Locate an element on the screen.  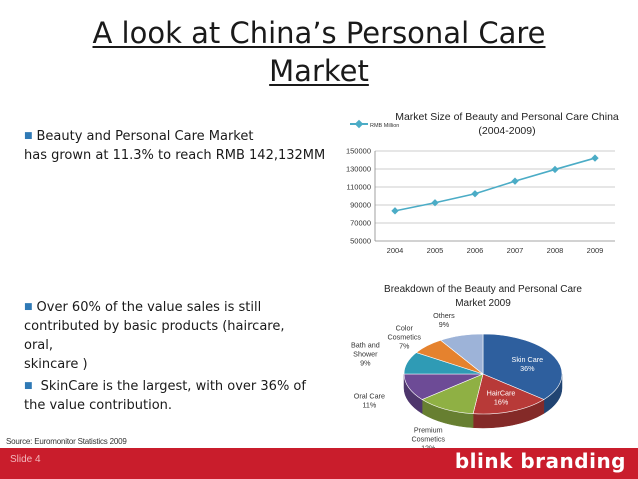
pie-slice-label: Others is located at coordinates (444, 315).